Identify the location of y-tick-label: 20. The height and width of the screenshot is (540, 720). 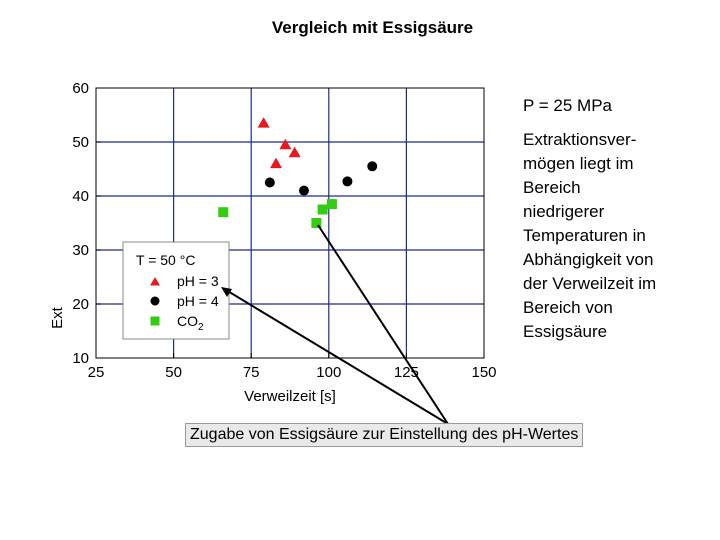
(80, 304).